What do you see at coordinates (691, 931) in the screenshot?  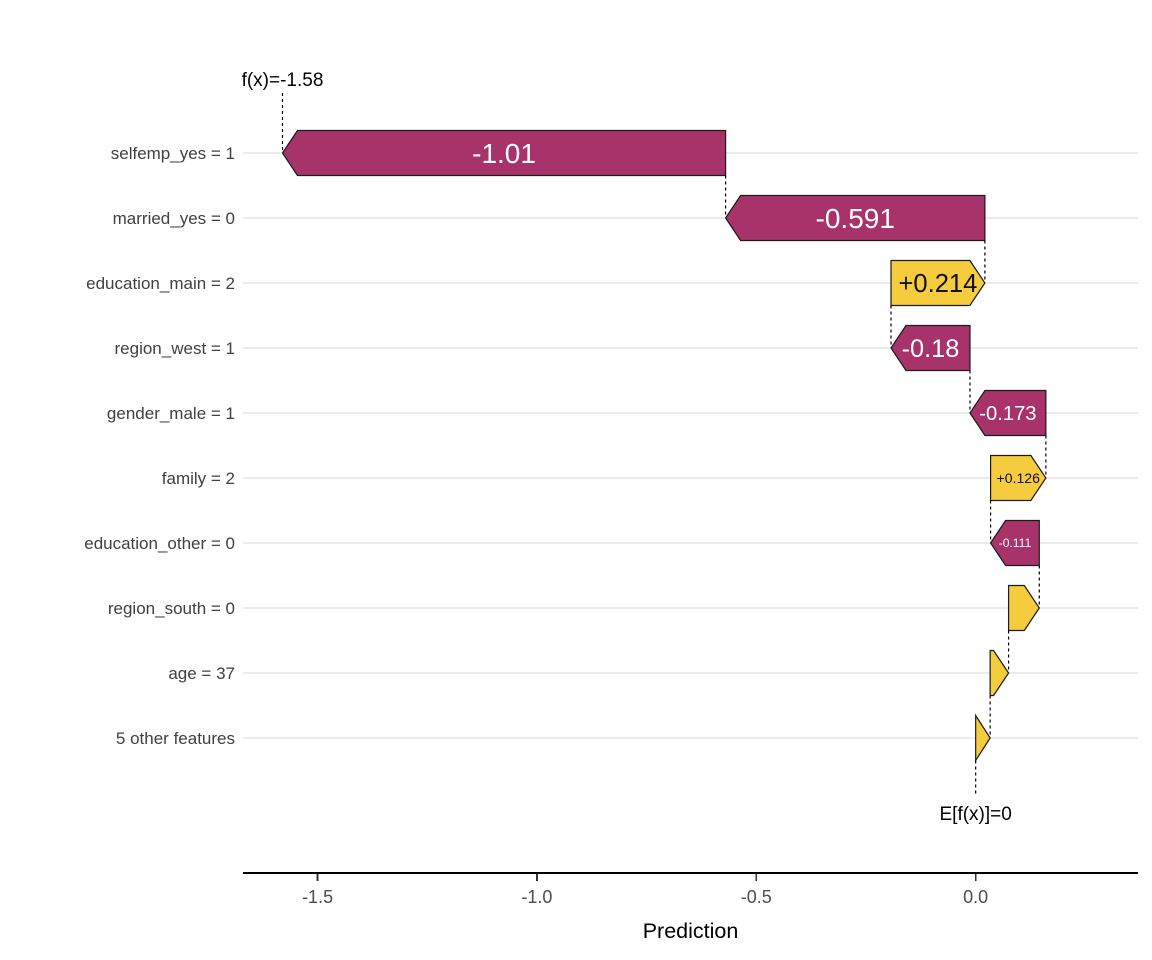 I see `x-axis-title: Prediction` at bounding box center [691, 931].